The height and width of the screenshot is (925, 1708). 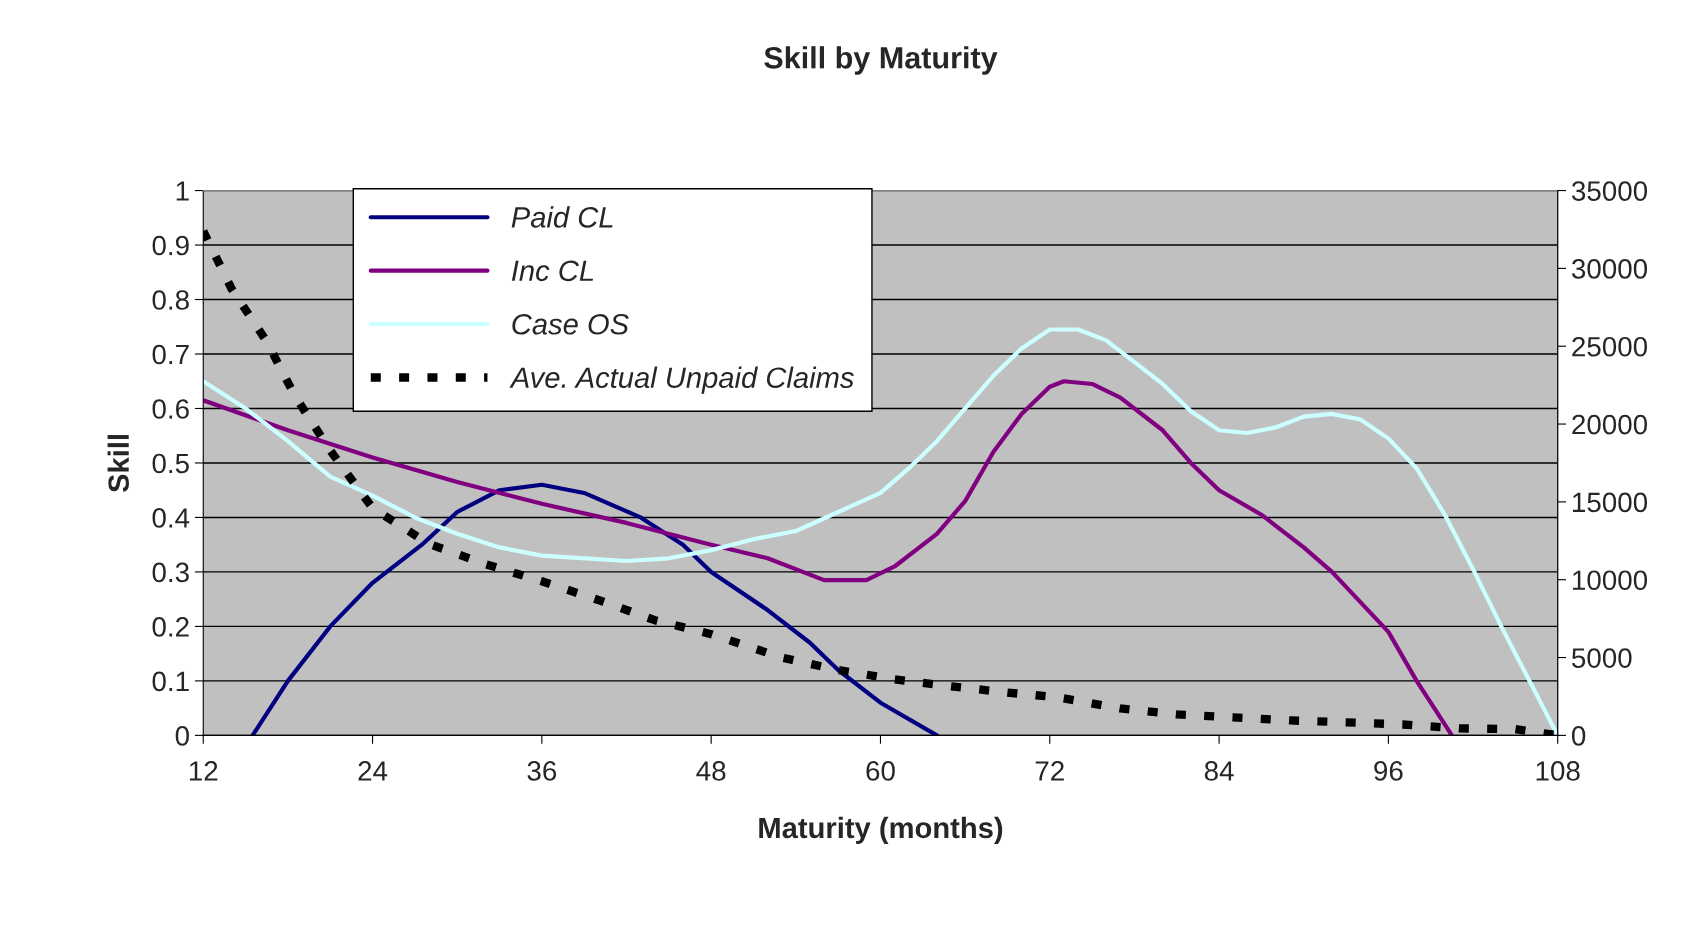 What do you see at coordinates (203, 771) in the screenshot?
I see `x-tick-label: 12` at bounding box center [203, 771].